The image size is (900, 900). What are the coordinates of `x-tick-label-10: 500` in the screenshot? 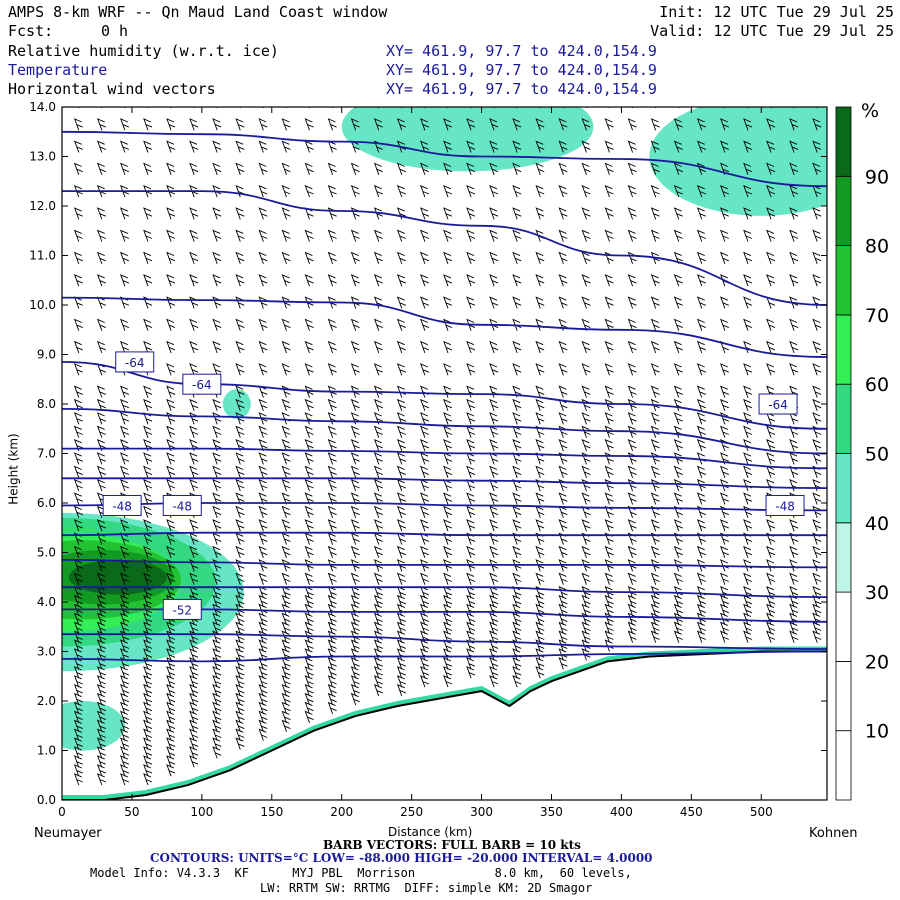 It's located at (761, 812).